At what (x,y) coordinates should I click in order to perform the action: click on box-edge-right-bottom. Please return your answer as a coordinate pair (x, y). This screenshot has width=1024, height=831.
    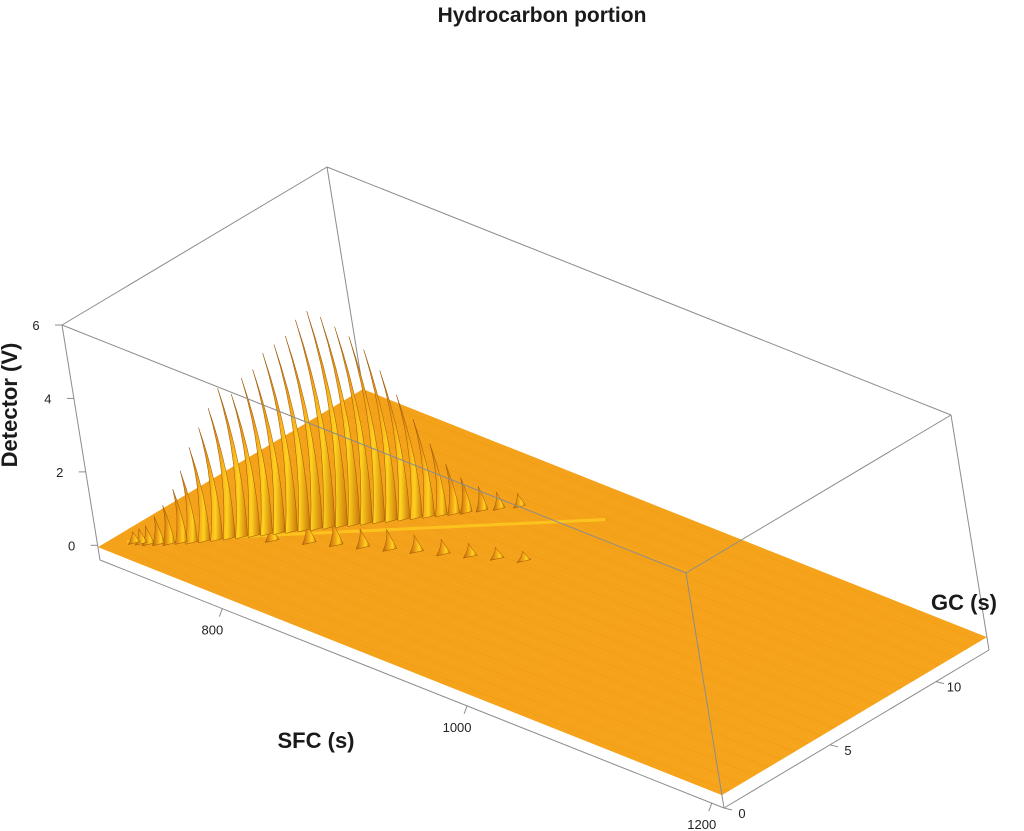
    Looking at the image, I should click on (856, 729).